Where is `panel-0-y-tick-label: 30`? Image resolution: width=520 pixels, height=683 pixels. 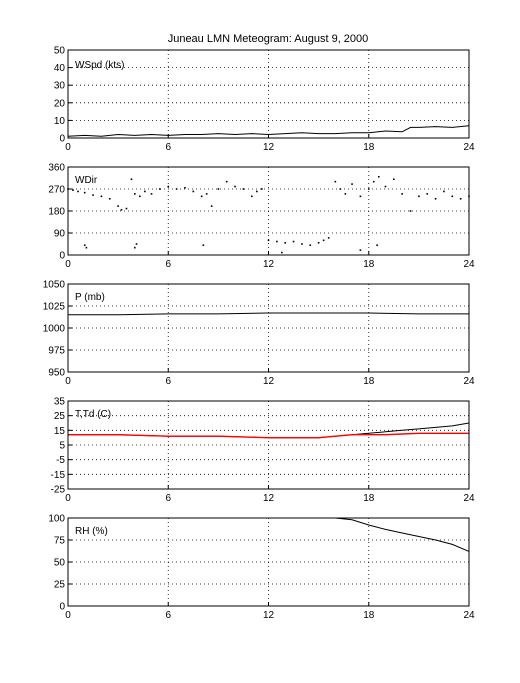
panel-0-y-tick-label: 30 is located at coordinates (60, 86).